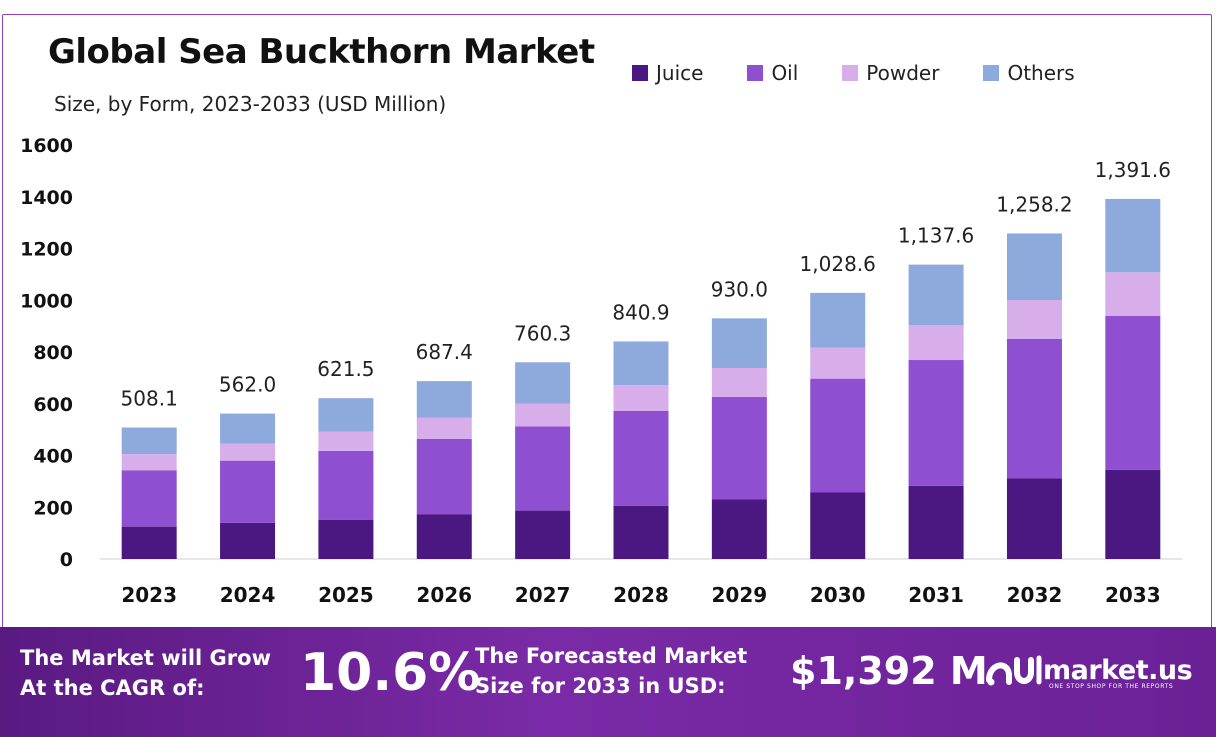  Describe the element at coordinates (1133, 392) in the screenshot. I see `bar-segment-oil-2033` at that location.